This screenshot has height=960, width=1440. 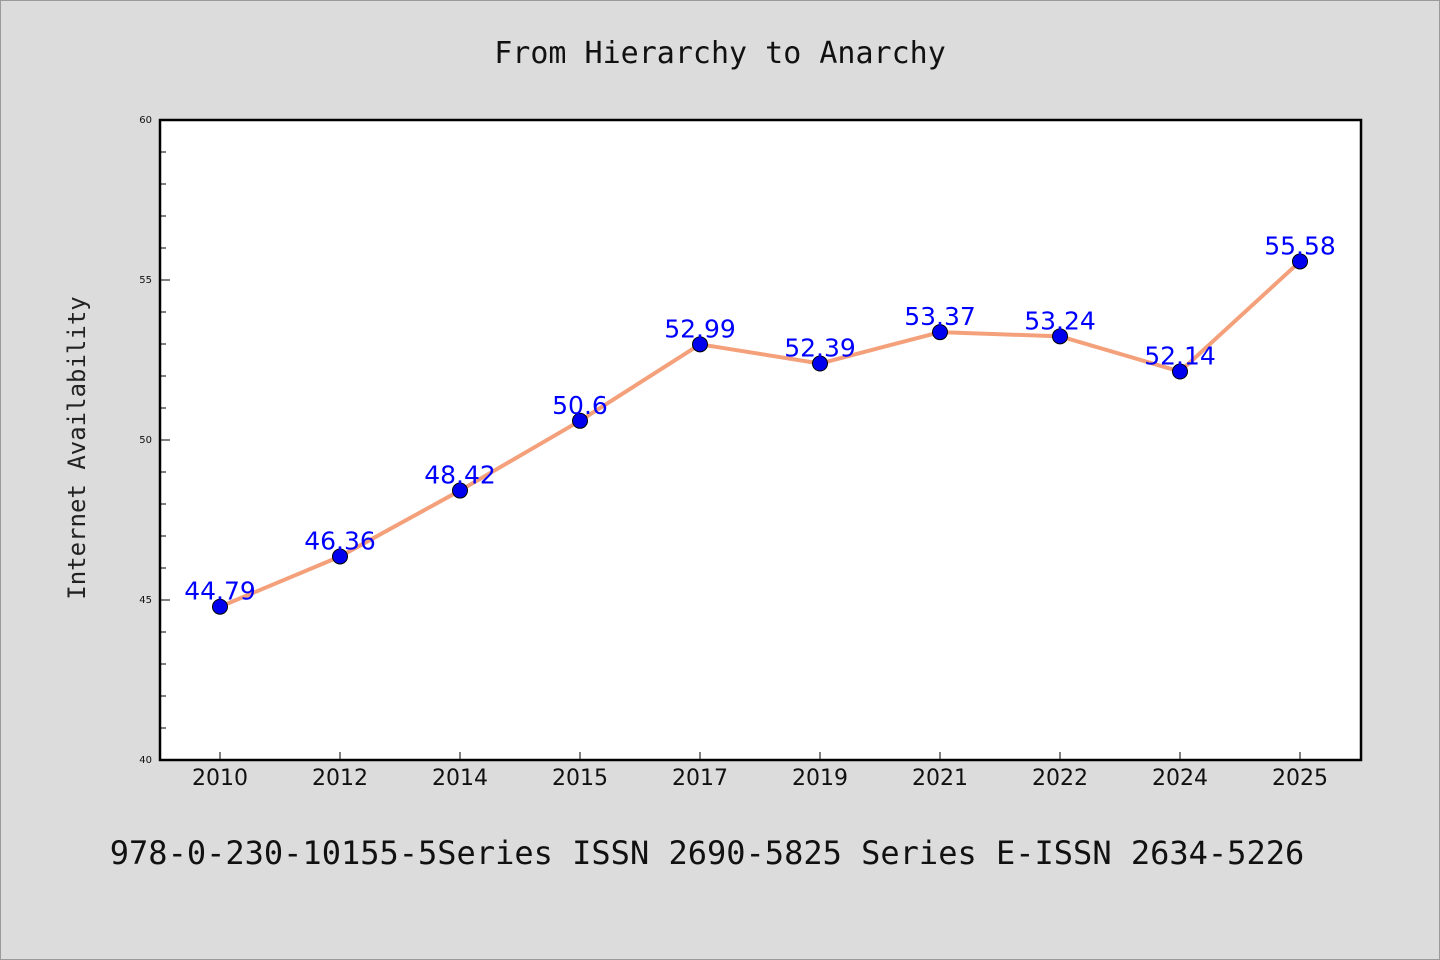 I want to click on data-label: 46.36, so click(x=340, y=540).